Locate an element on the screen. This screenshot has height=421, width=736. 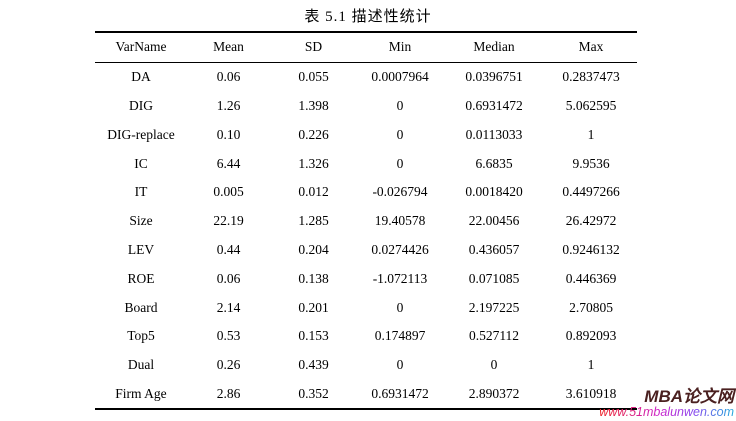
cell-sd: 0.201 is located at coordinates (313, 307).